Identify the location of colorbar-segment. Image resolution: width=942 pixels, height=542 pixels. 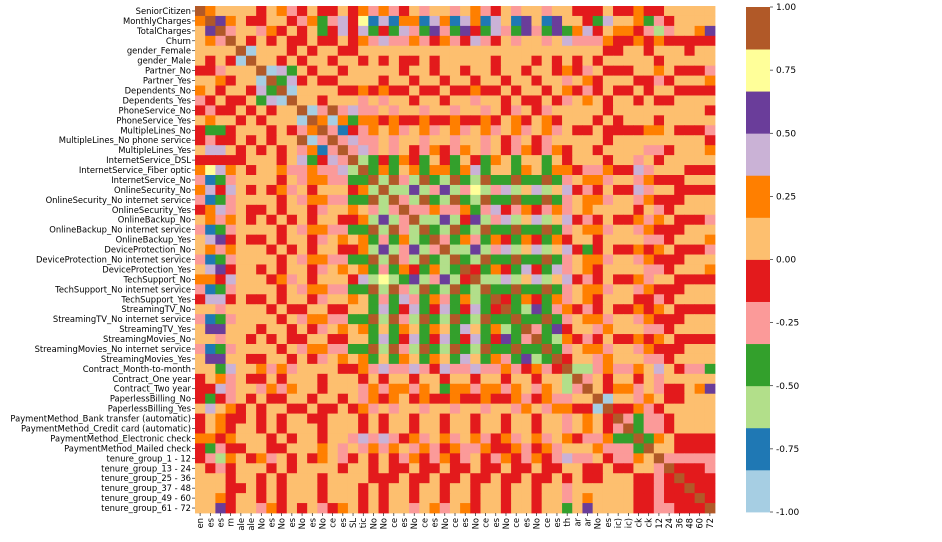
(758, 323).